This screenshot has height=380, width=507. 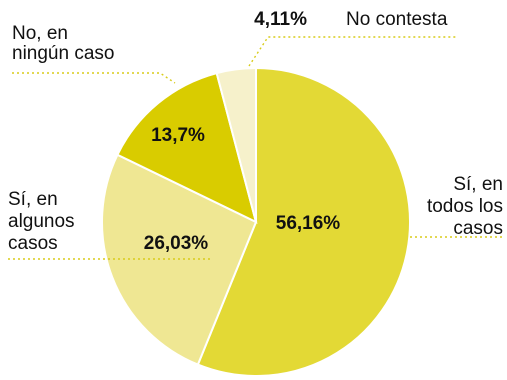 What do you see at coordinates (465, 206) in the screenshot?
I see `slice-category-label-0-line-1: todos los` at bounding box center [465, 206].